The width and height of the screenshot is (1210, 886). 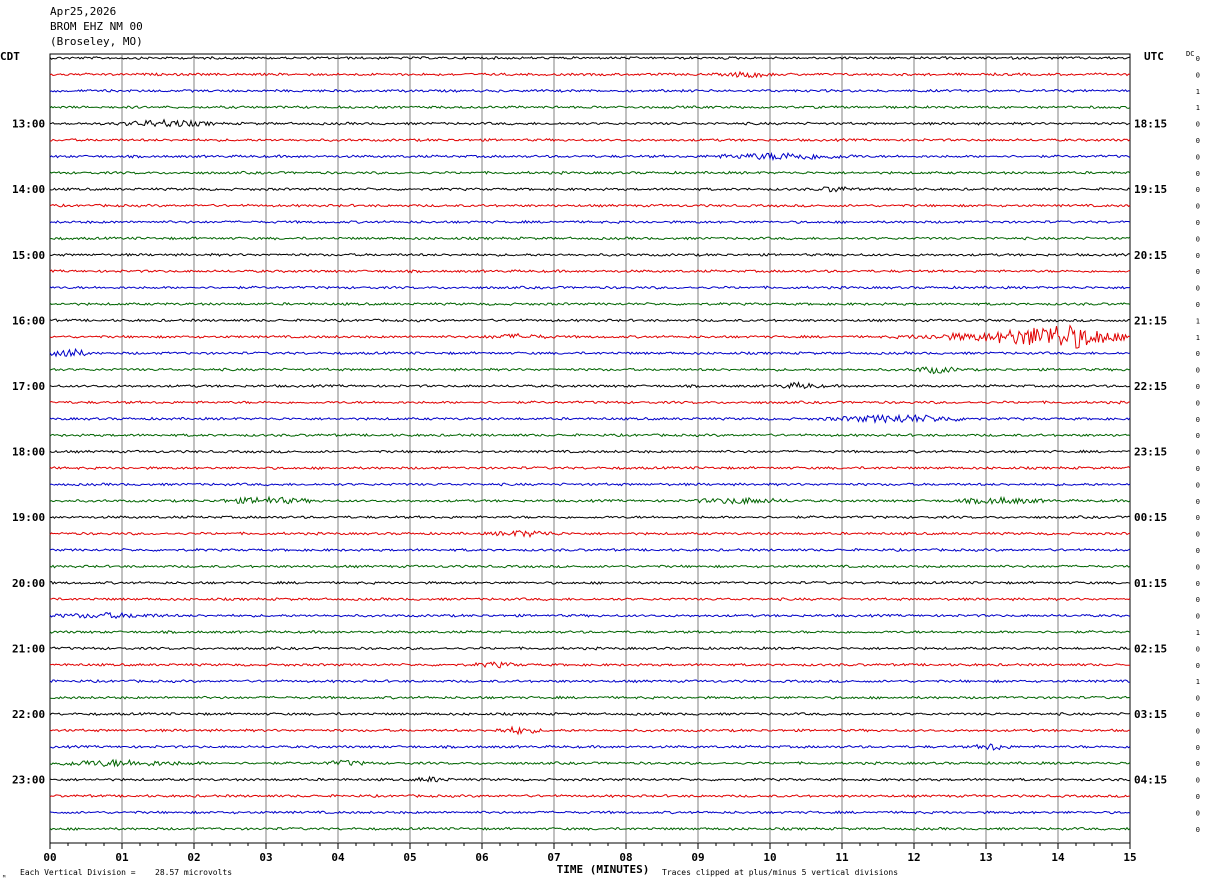 I want to click on left-hour-label: 23:00, so click(x=28, y=780).